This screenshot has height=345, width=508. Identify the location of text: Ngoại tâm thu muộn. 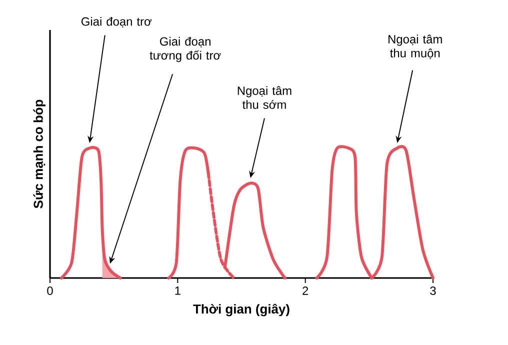
(415, 47).